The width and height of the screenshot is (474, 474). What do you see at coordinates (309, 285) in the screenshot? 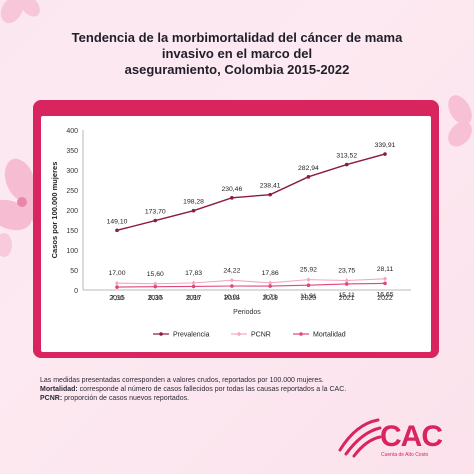
I see `point-mortalidad-2020` at bounding box center [309, 285].